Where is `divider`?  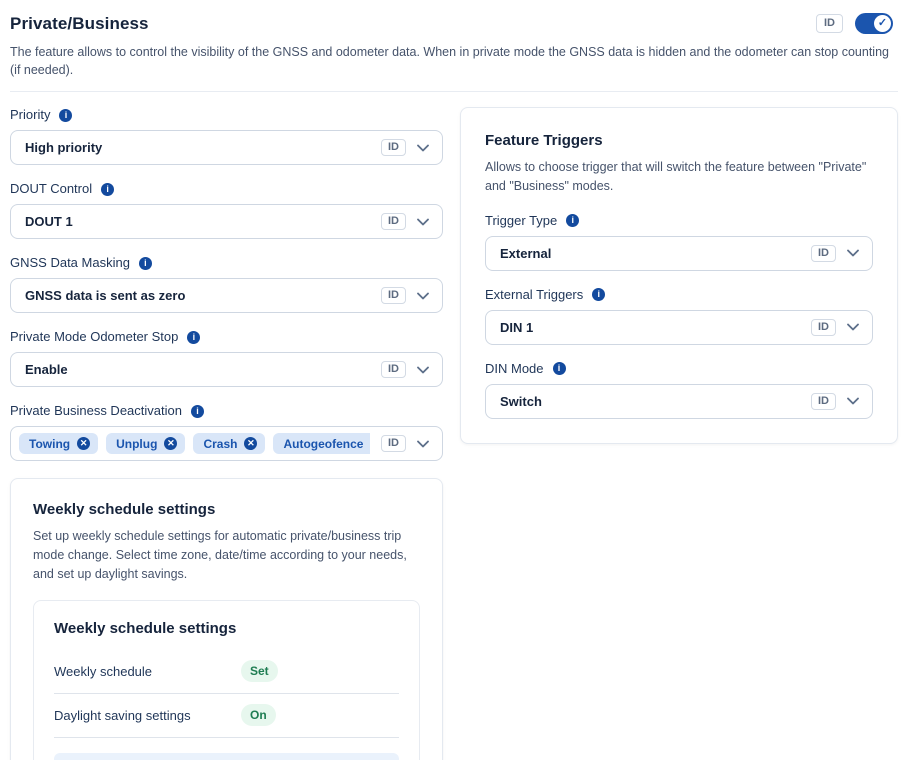
divider is located at coordinates (454, 91).